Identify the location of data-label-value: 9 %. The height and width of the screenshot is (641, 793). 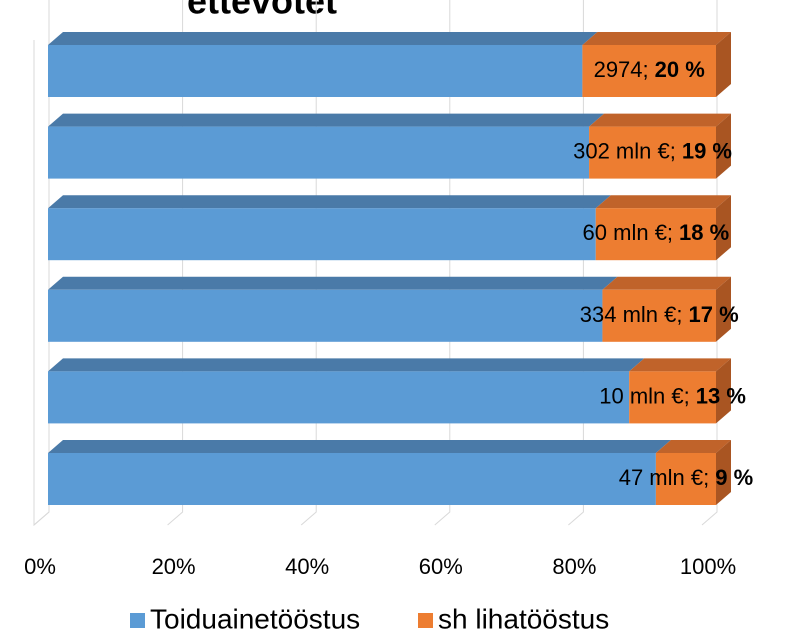
(734, 477).